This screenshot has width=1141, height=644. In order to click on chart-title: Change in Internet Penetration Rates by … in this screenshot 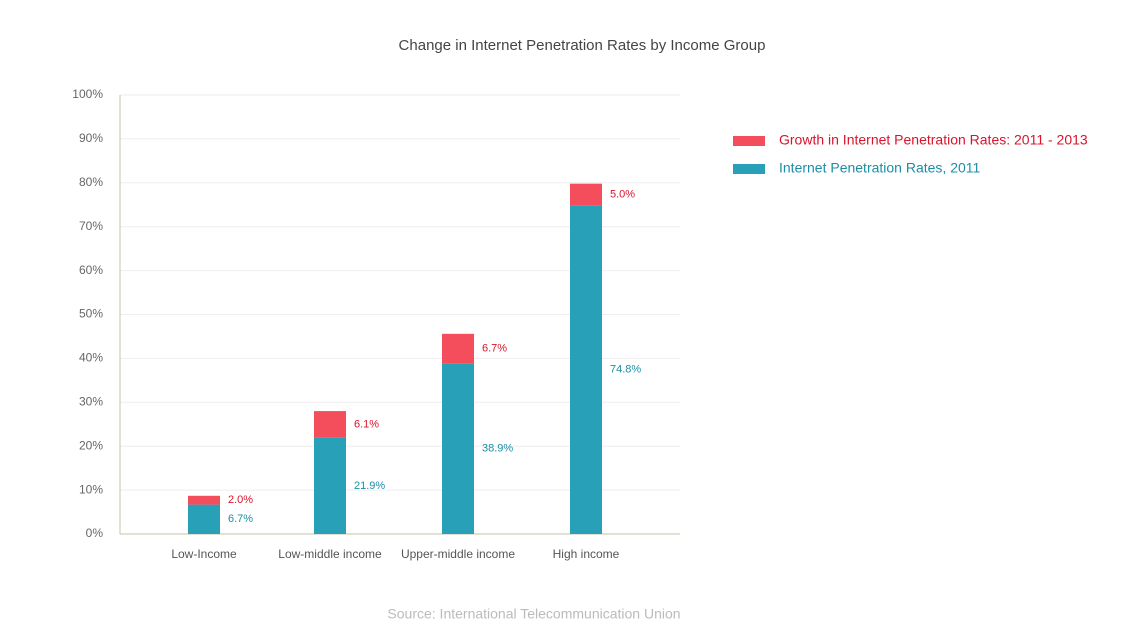, I will do `click(582, 45)`.